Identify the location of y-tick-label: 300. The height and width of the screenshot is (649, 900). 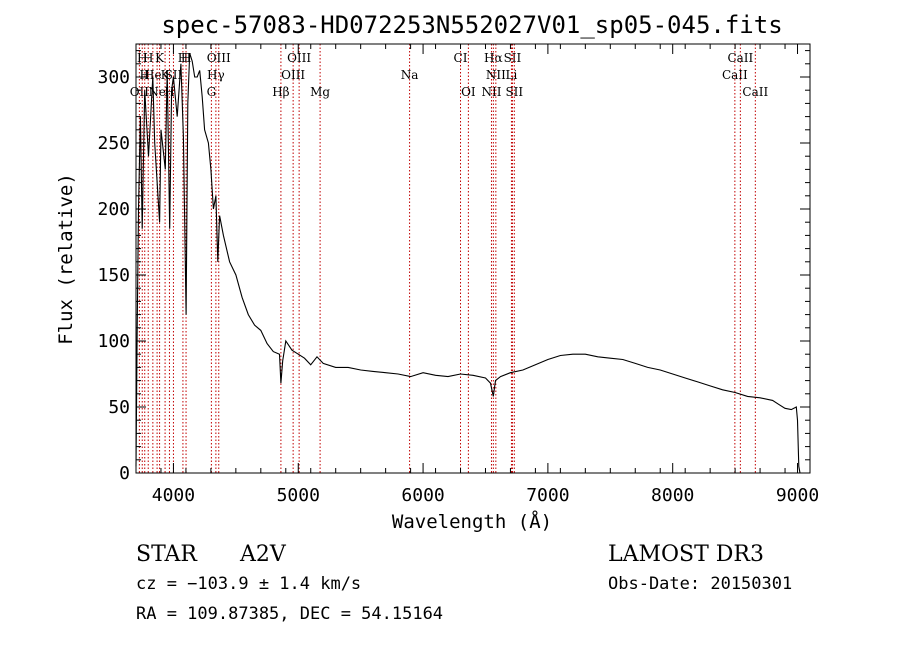
(113, 77).